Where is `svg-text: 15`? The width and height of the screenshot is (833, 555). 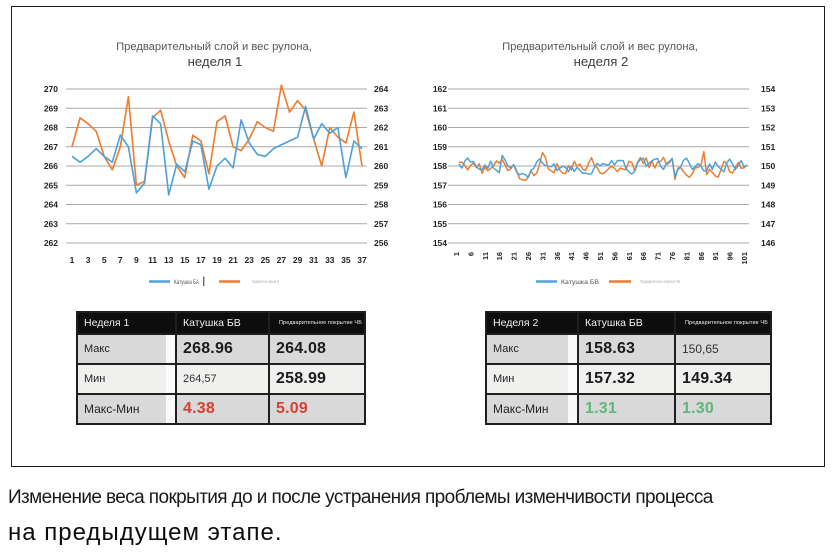
svg-text: 15 is located at coordinates (185, 260).